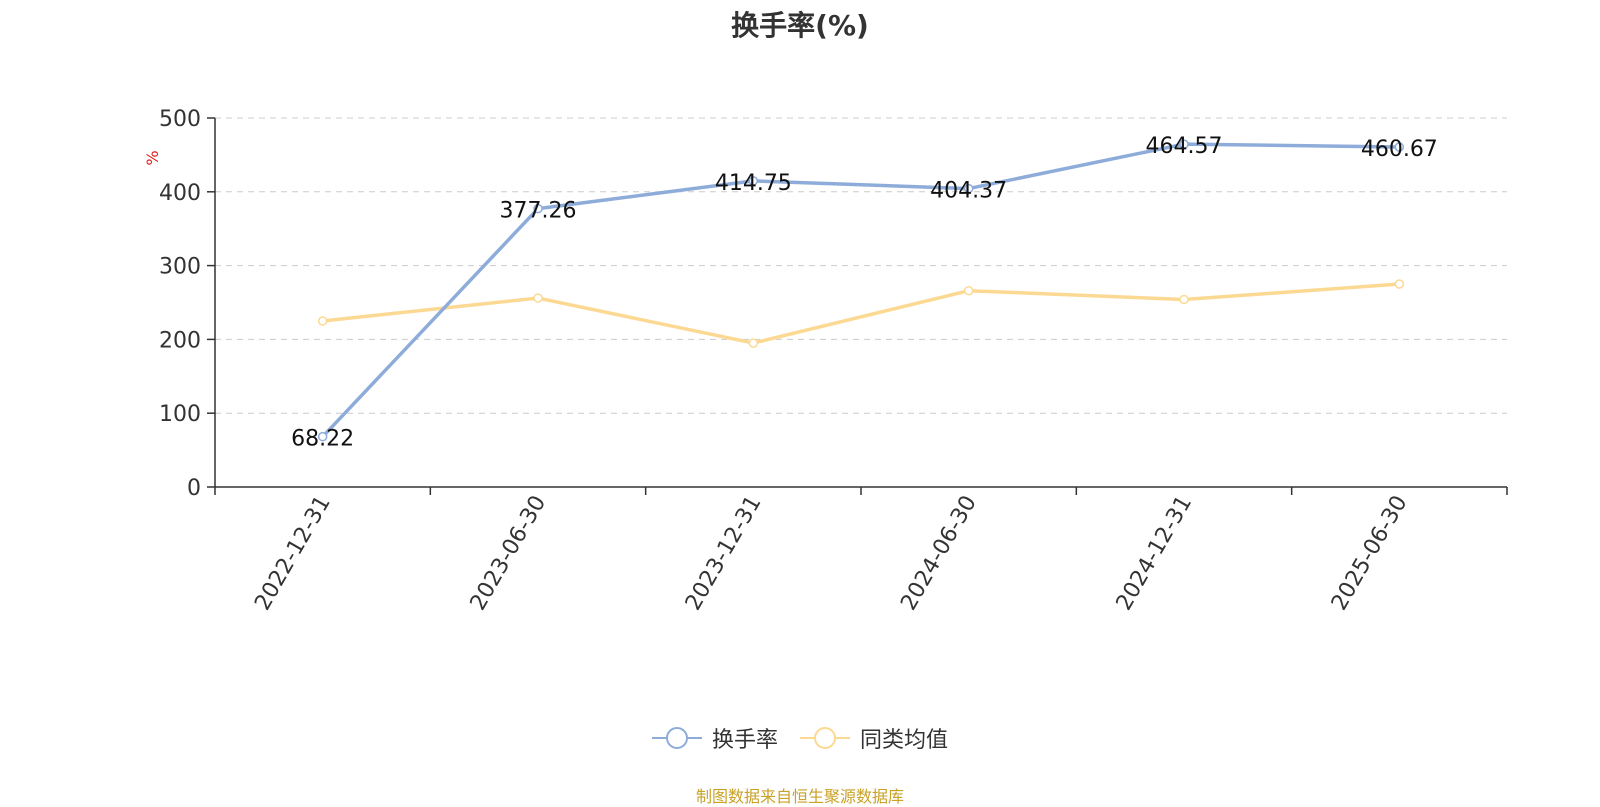  I want to click on legend: 换手率 同类均值, so click(800, 738).